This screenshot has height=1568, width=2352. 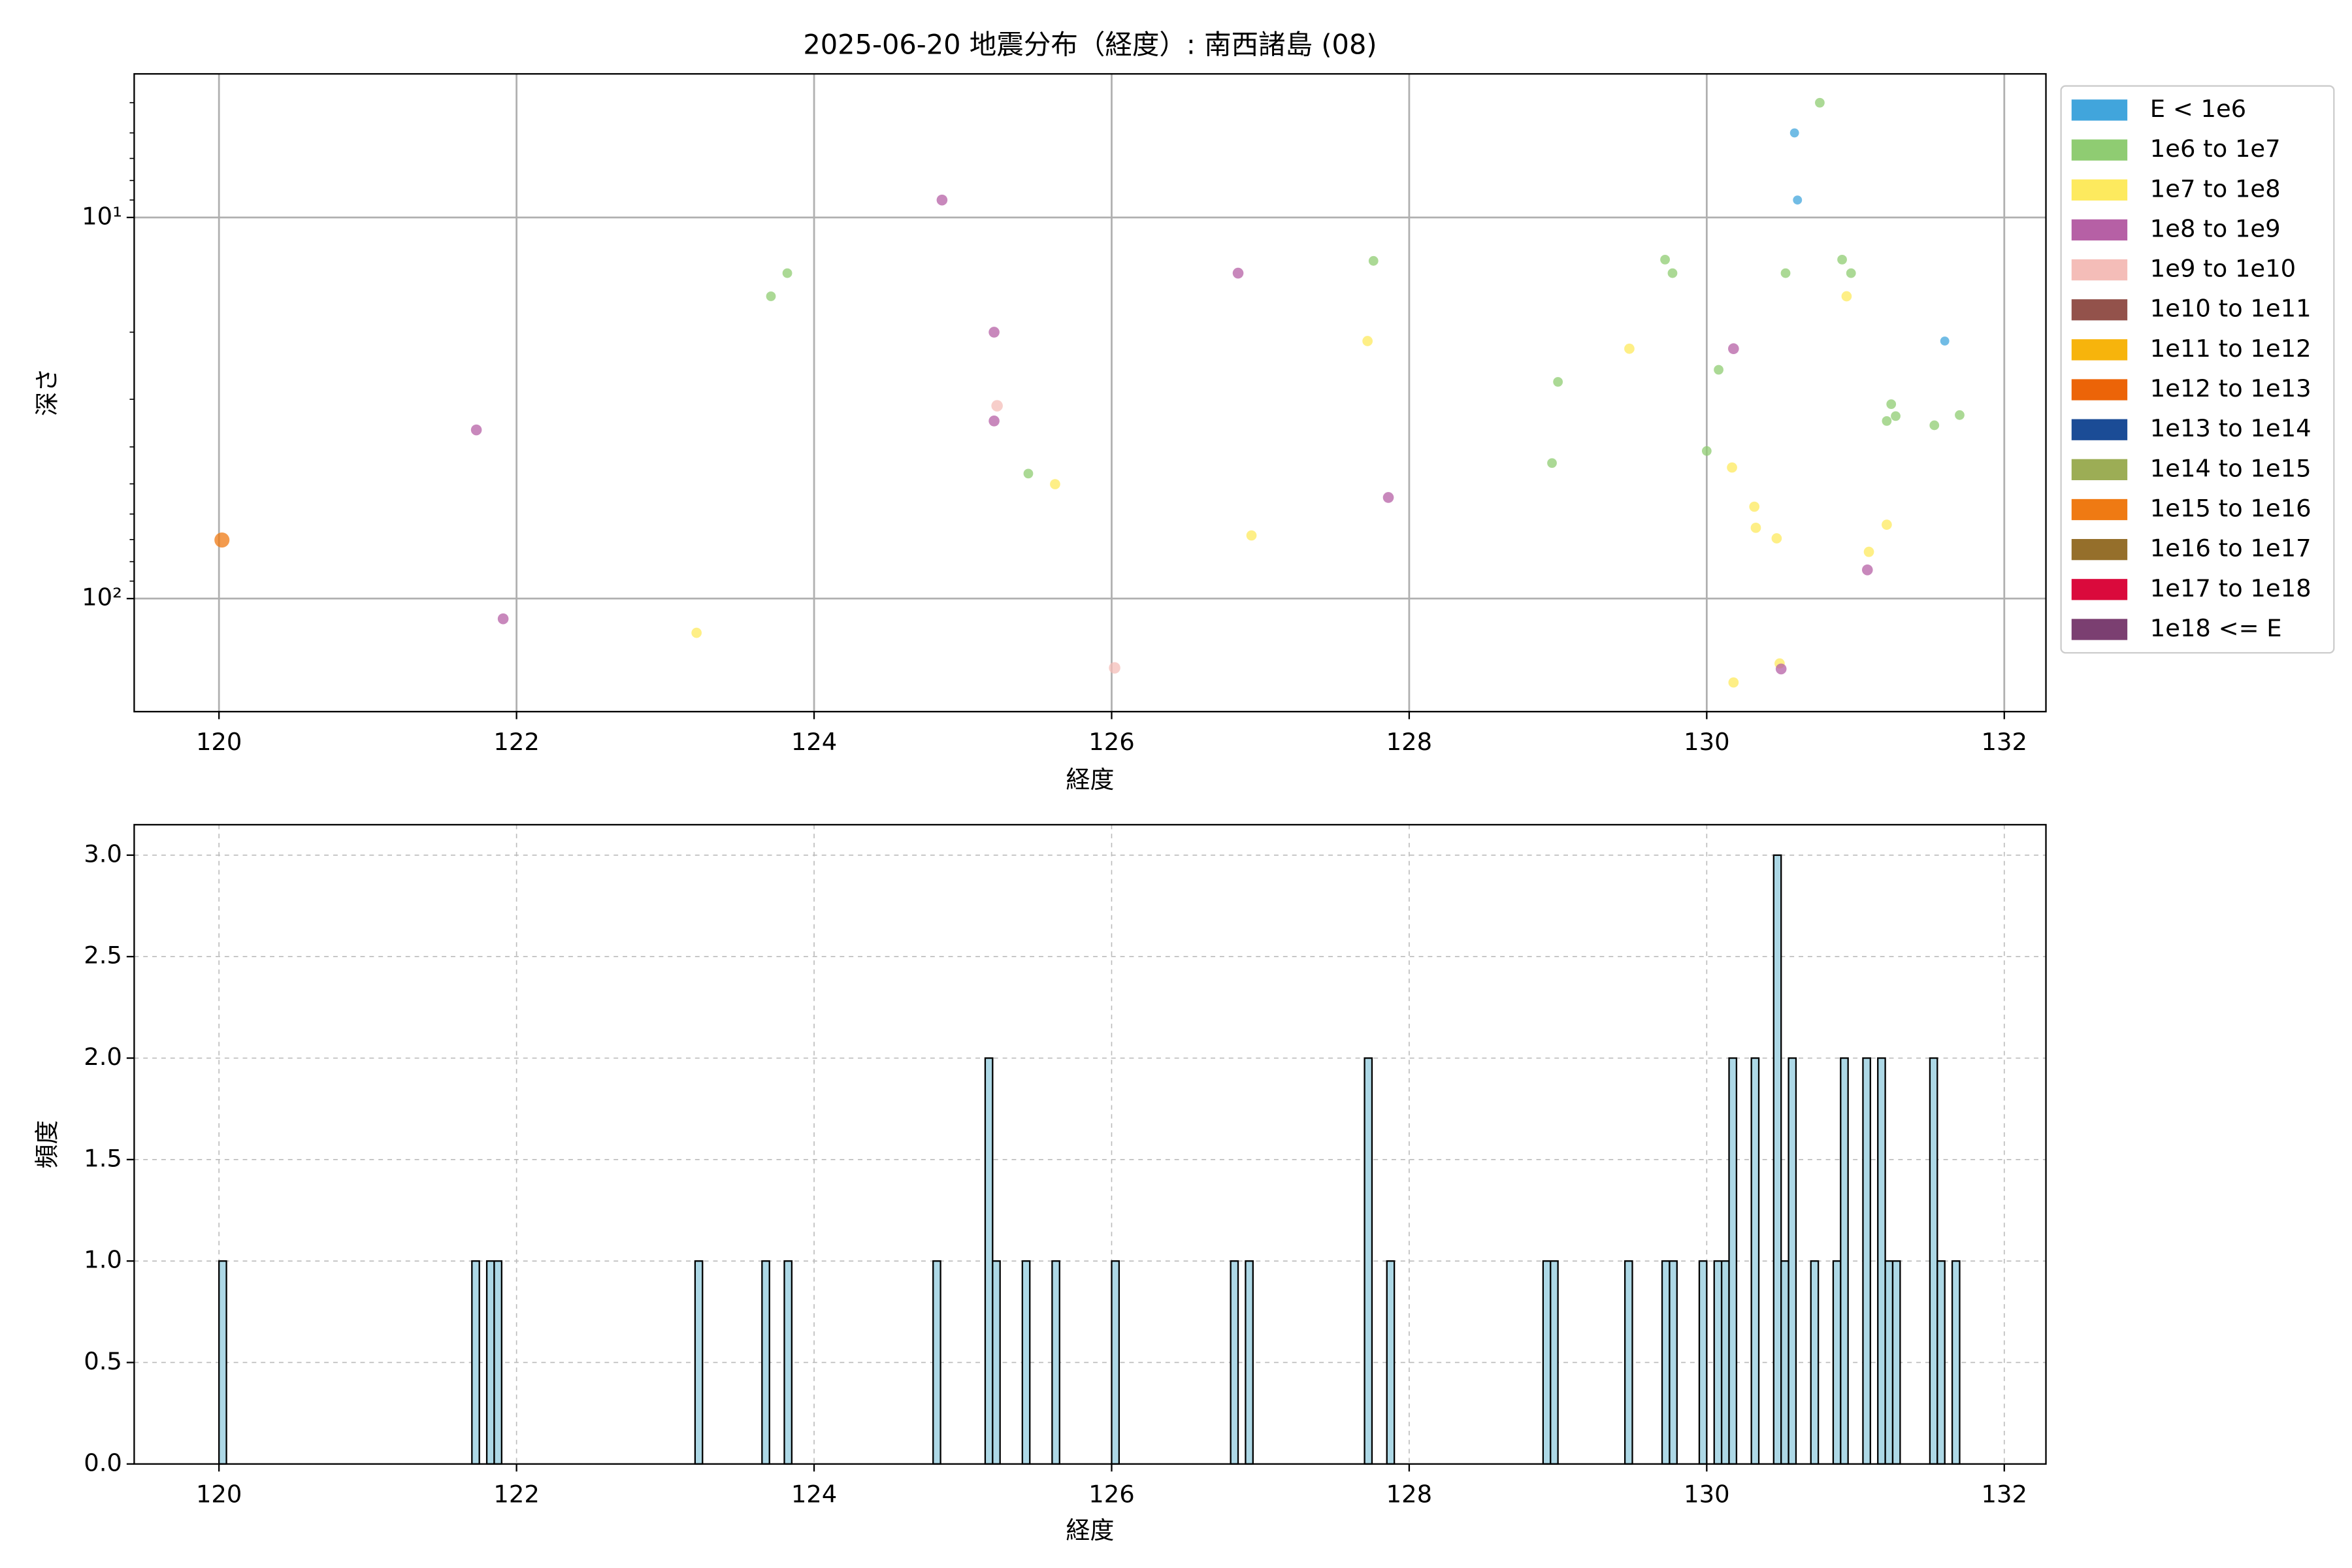 What do you see at coordinates (2230, 309) in the screenshot?
I see `legend-label: 1e10 to 1e11` at bounding box center [2230, 309].